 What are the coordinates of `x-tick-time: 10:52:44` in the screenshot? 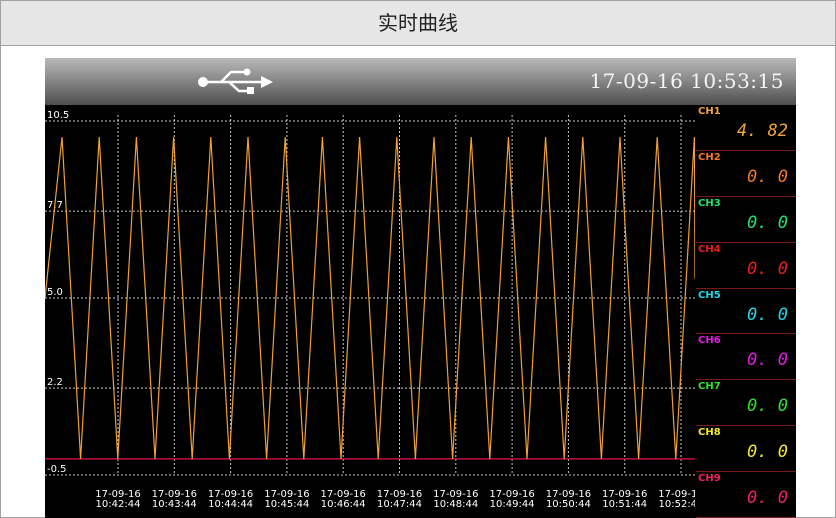 It's located at (677, 504).